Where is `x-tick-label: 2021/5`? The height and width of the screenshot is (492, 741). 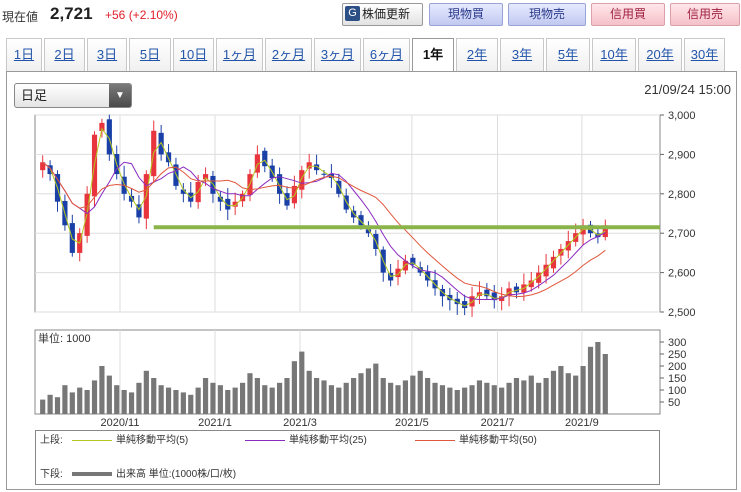 x-tick-label: 2021/5 is located at coordinates (412, 423).